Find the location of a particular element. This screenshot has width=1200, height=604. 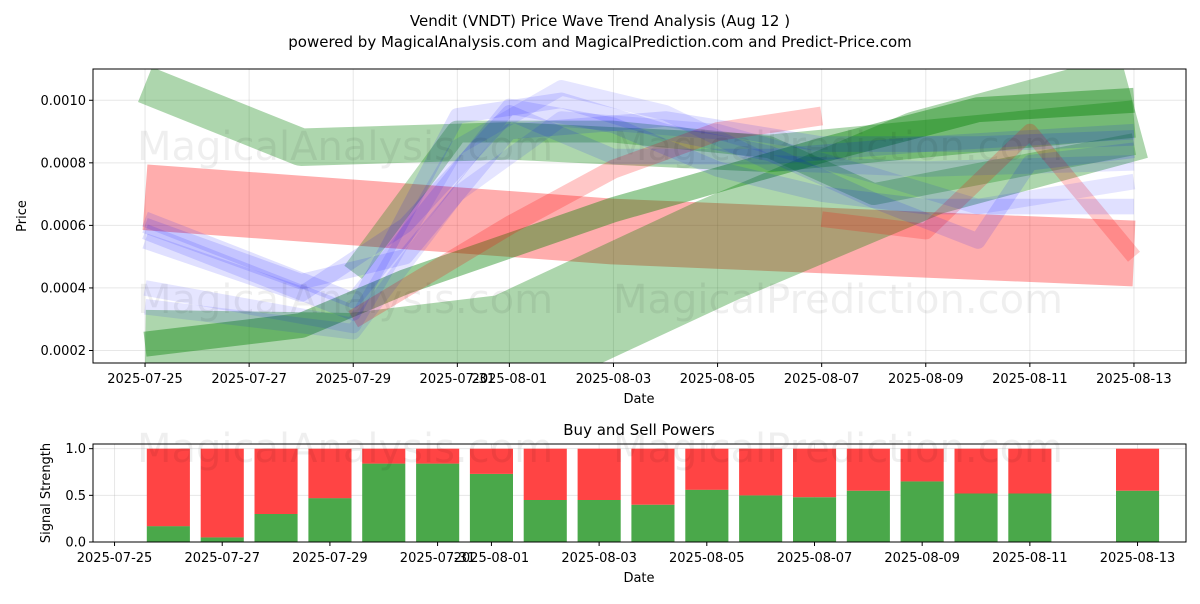

price-y-axis: 0.0002 0.0004 0.0006 0.0008 0.0010 is located at coordinates (67, 226).